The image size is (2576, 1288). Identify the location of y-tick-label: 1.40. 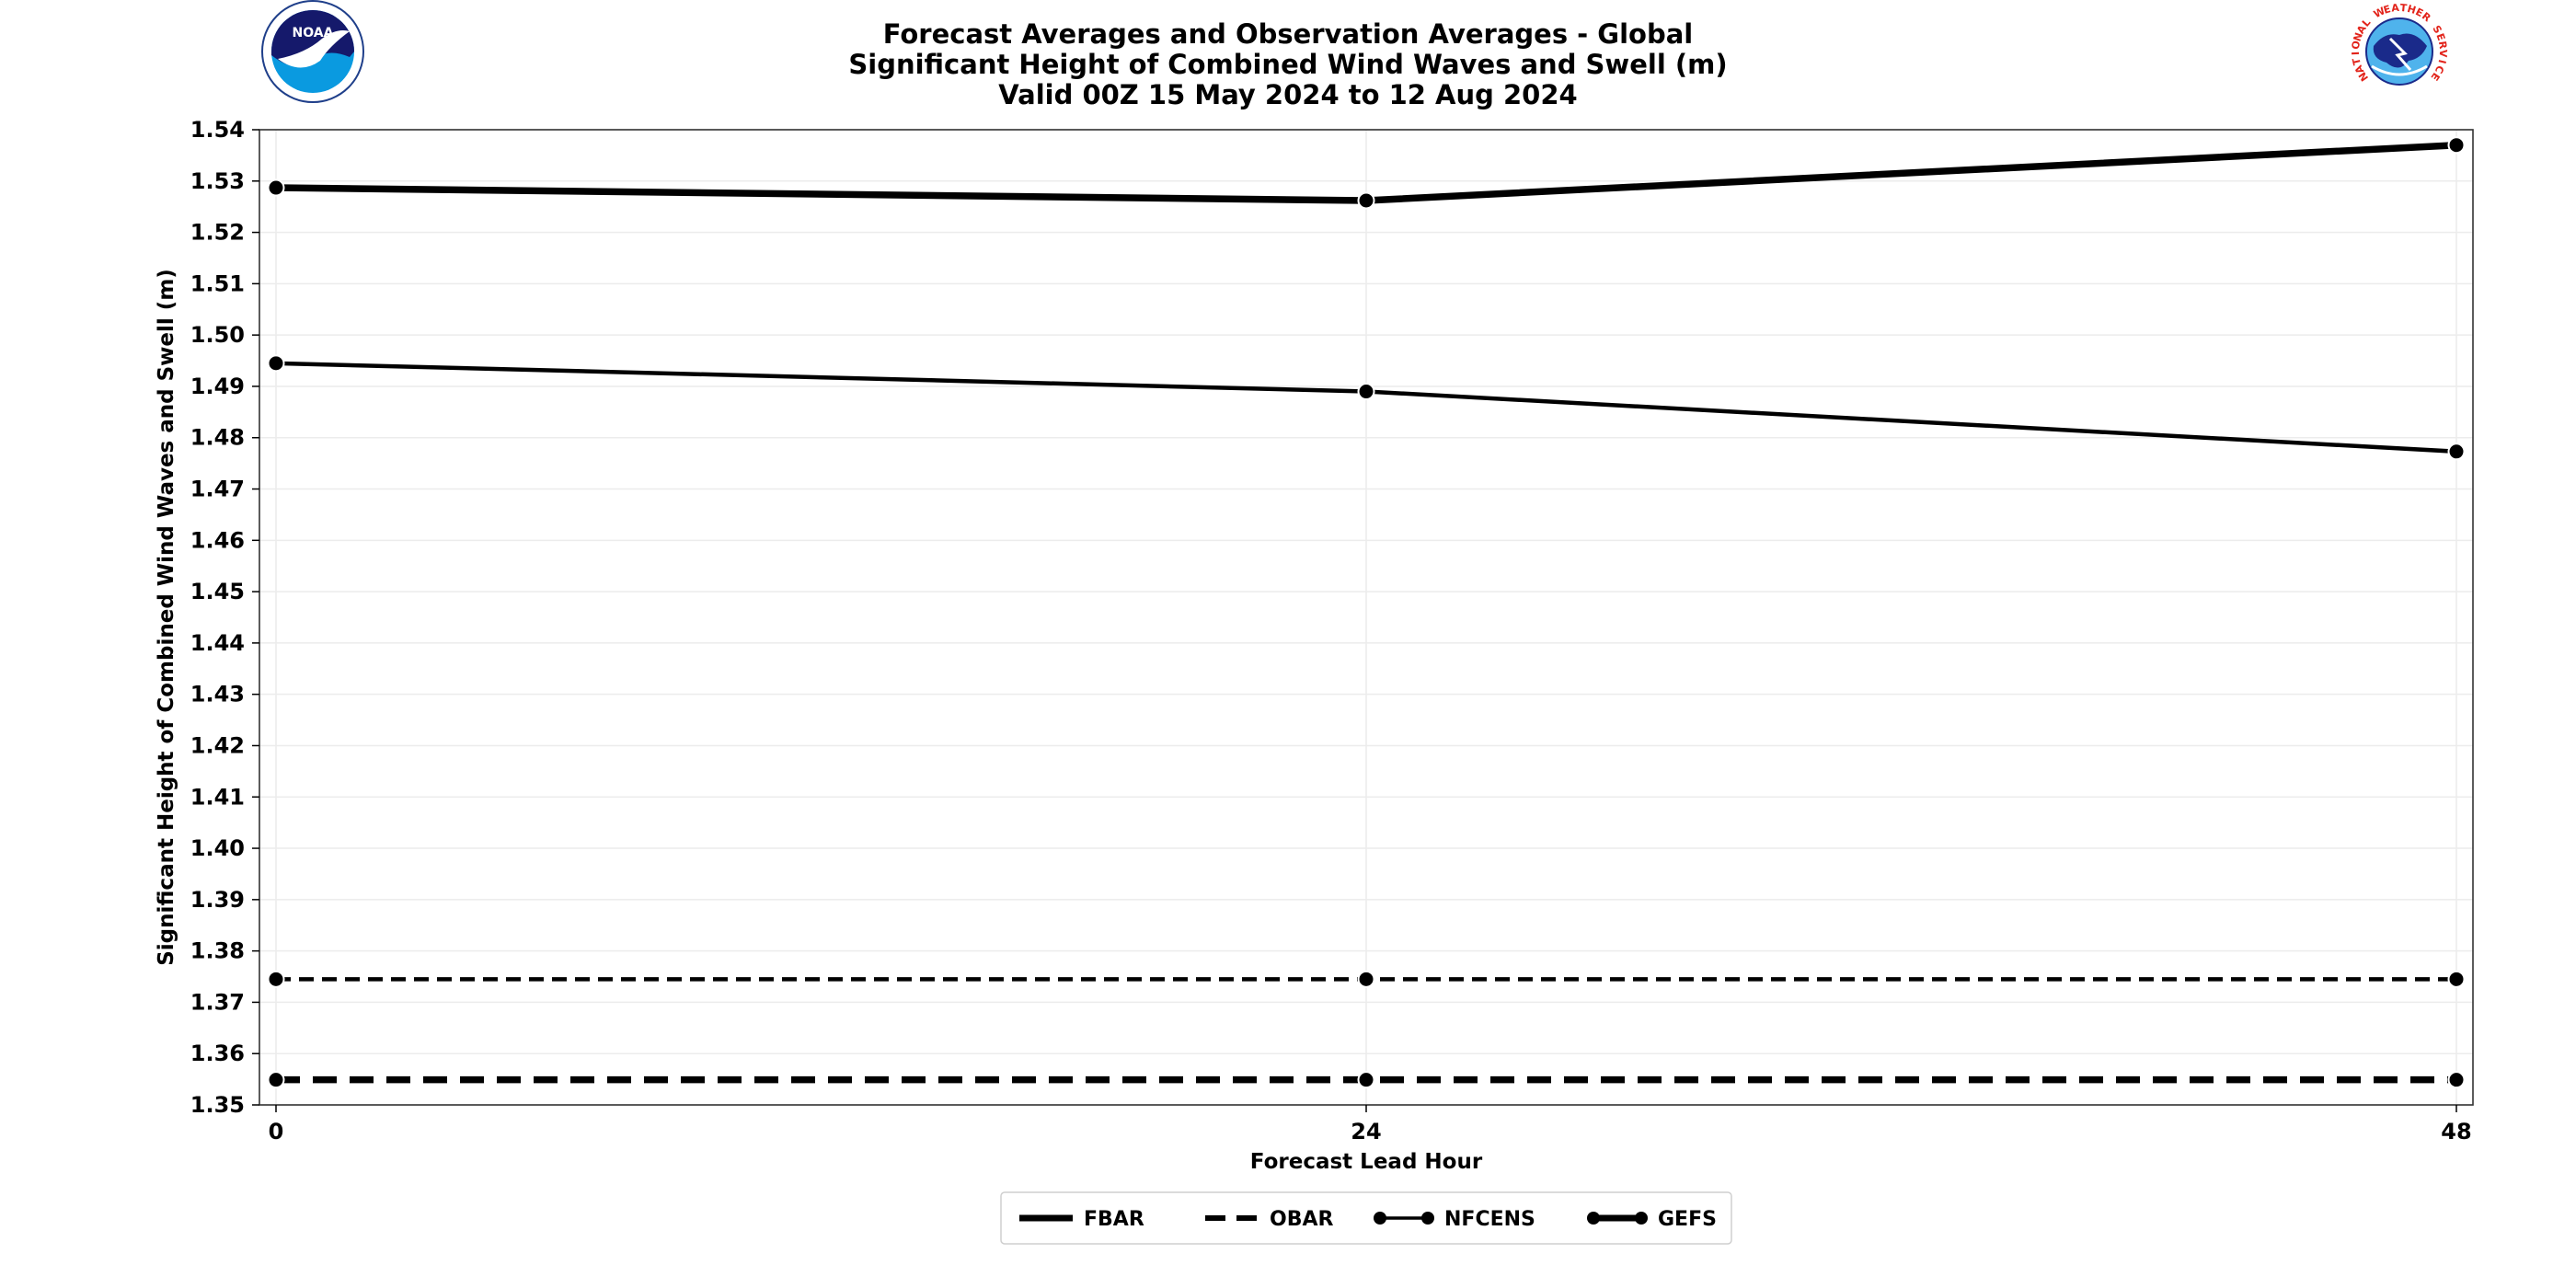
(217, 848).